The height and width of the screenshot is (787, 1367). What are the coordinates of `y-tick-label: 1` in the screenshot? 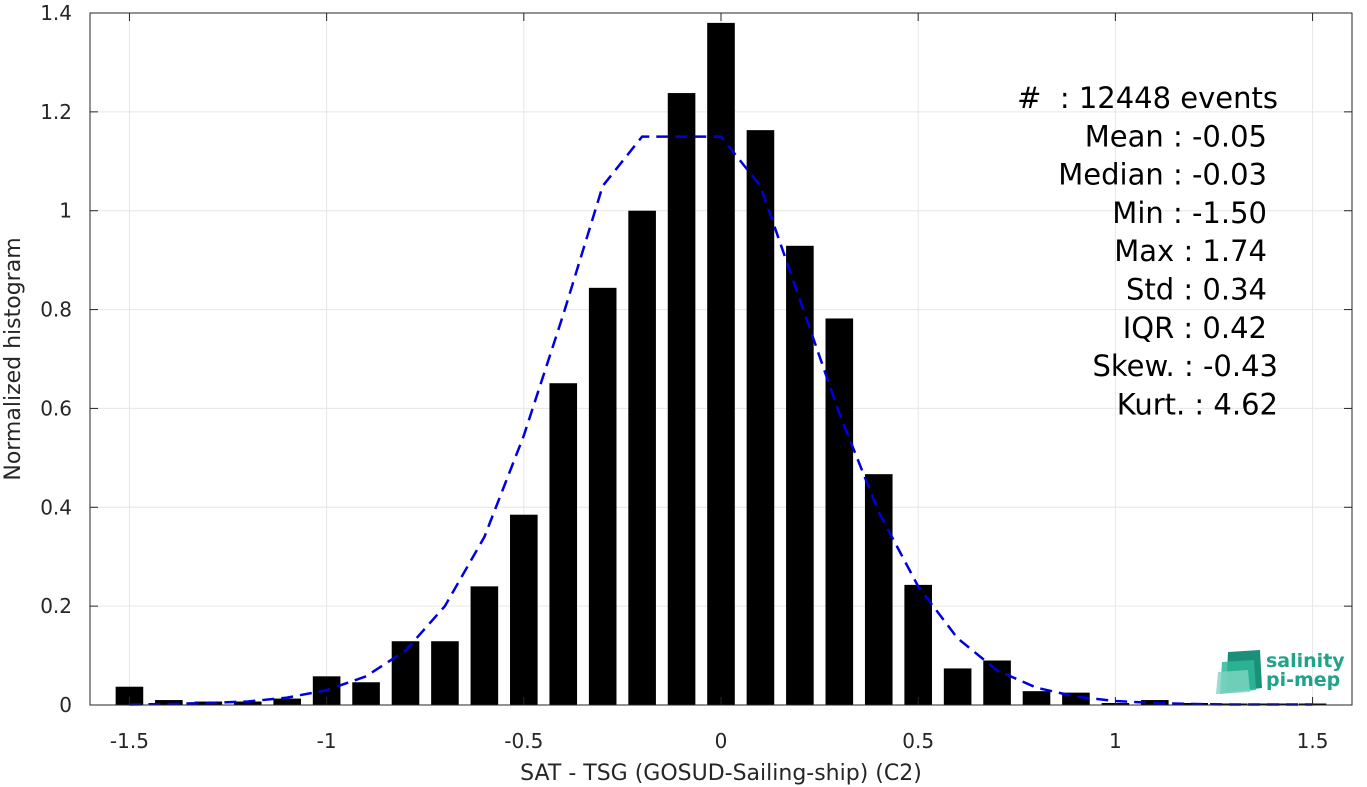 It's located at (65, 211).